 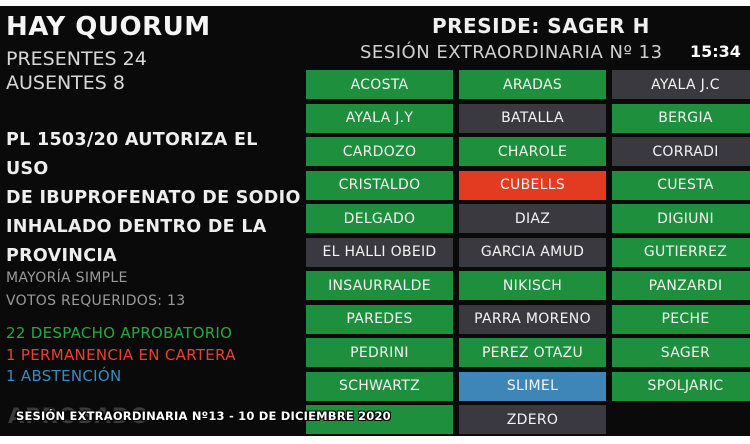 I want to click on legislator-cell: CUESTA, so click(x=681, y=185).